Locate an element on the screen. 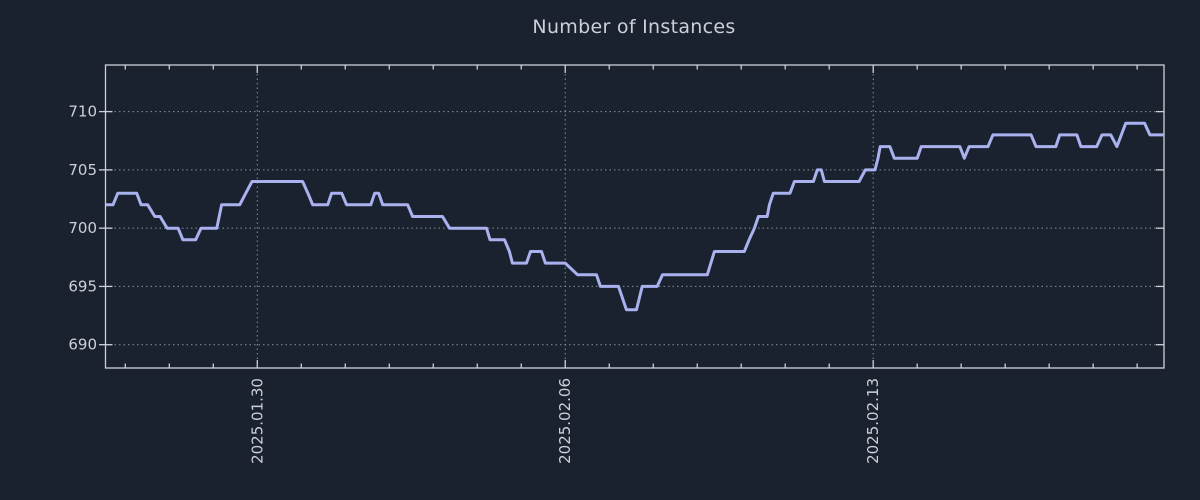 This screenshot has width=1200, height=500. y-tick-label: 710 is located at coordinates (82, 112).